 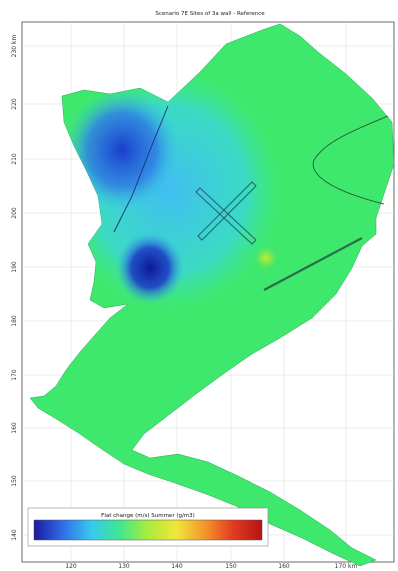 What do you see at coordinates (148, 516) in the screenshot?
I see `colorbar-label: Flat change (m/s) Summer (g/m3)` at bounding box center [148, 516].